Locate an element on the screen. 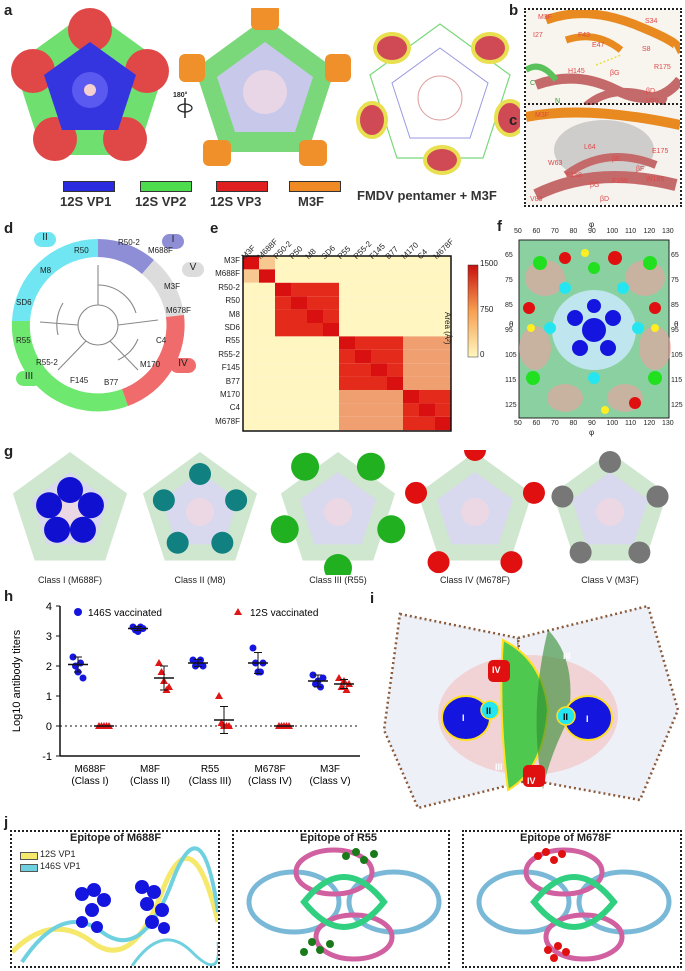 The height and width of the screenshot is (971, 685). h-xtick-label: M8F is located at coordinates (150, 769).